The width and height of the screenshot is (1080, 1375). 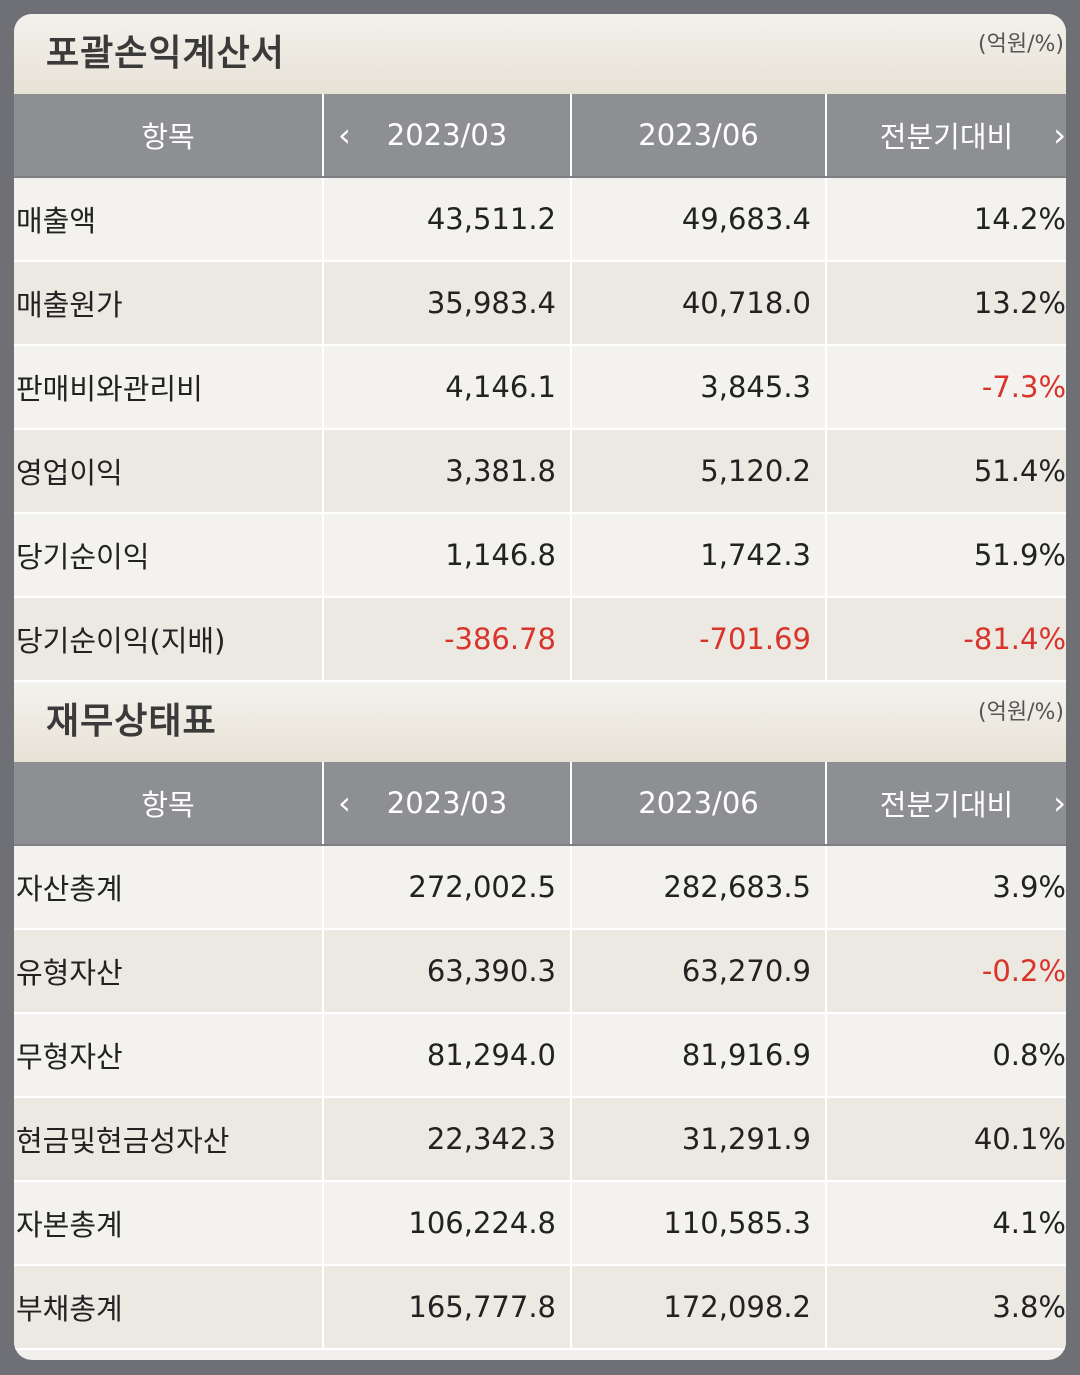 I want to click on table-row: 자산총계 272,002.5 282,683.5 3.9%, so click(x=540, y=888).